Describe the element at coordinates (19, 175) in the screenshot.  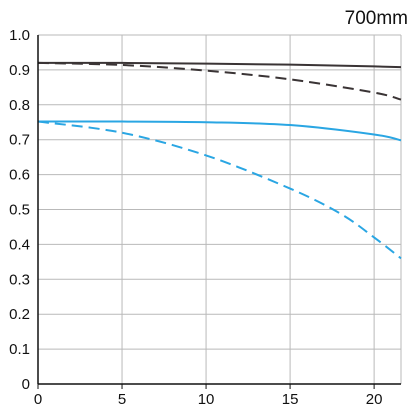
I see `y-tick-label: 0.6` at that location.